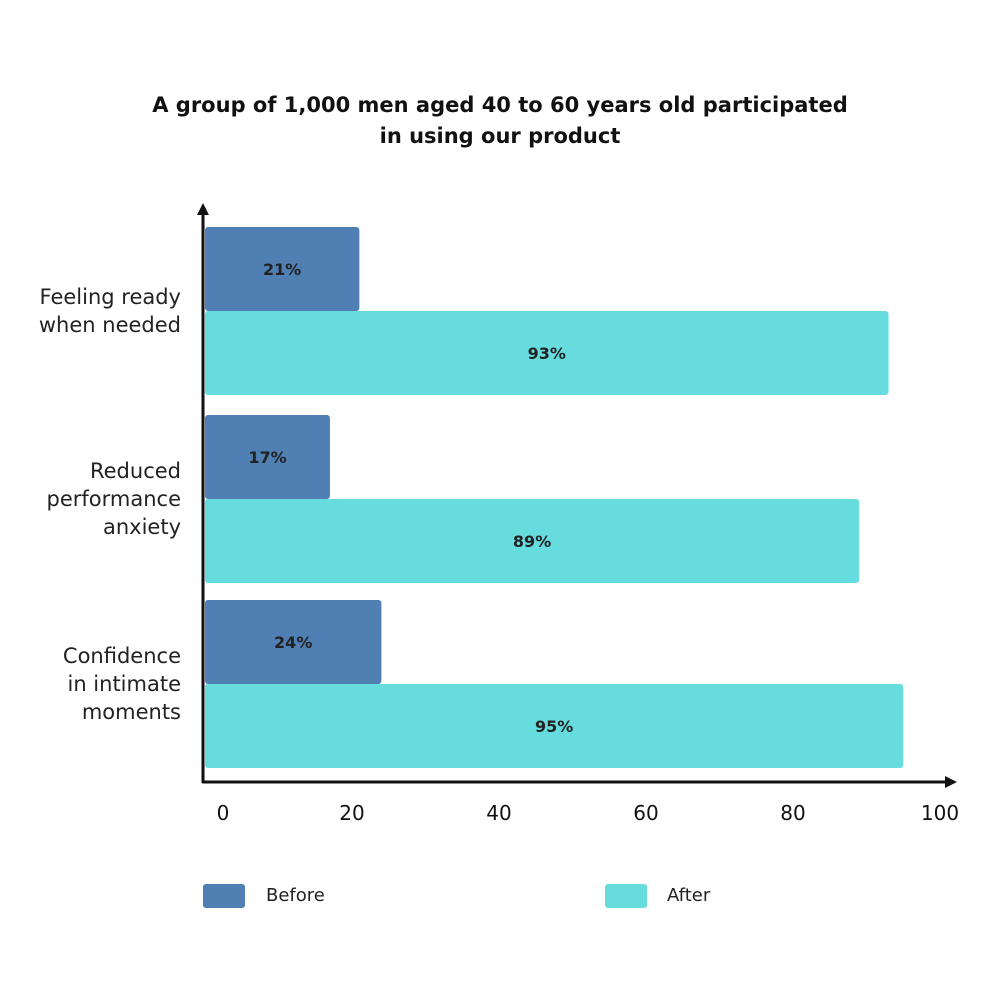 This screenshot has height=1000, width=1000. I want to click on bar-value-label: 21%, so click(282, 269).